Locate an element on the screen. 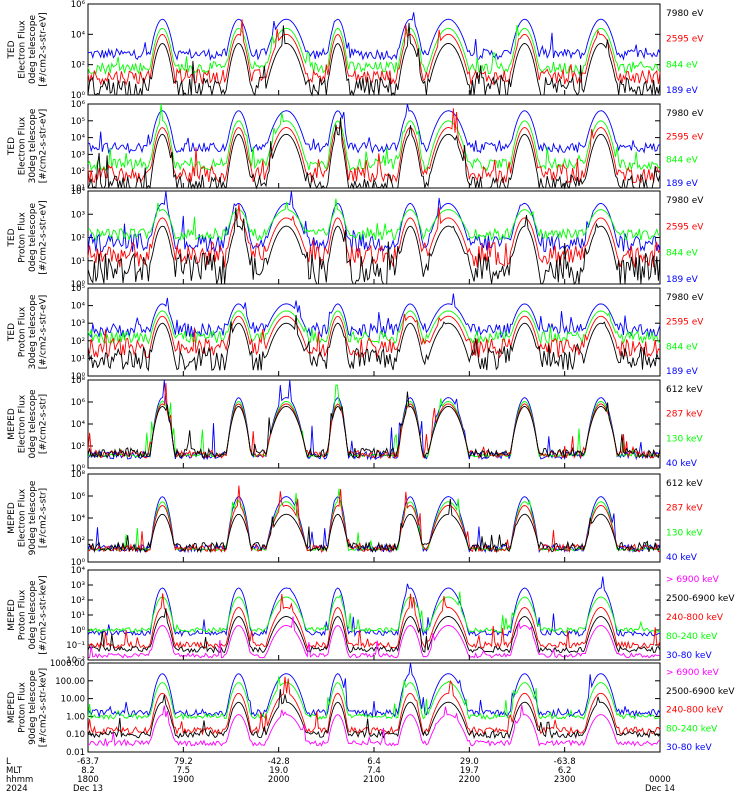 The width and height of the screenshot is (750, 800). x-tick-label: 0000 is located at coordinates (660, 780).